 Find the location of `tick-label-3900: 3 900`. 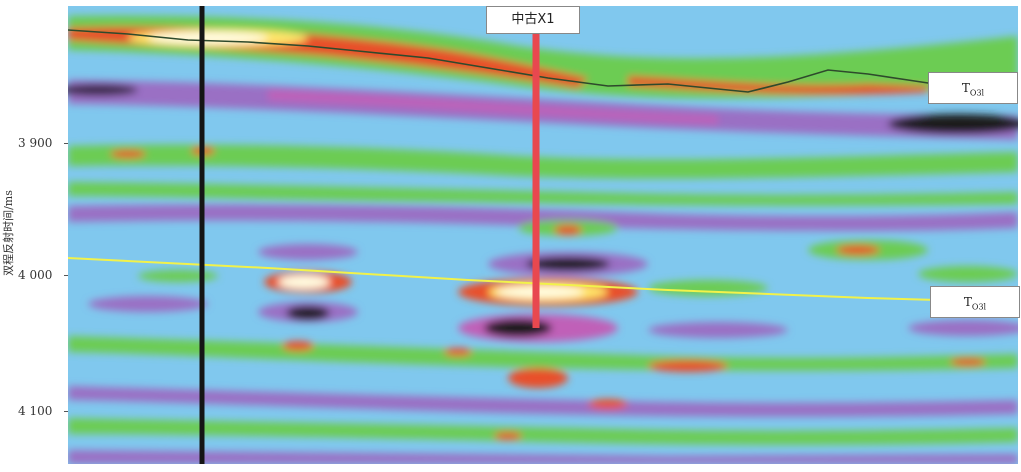

tick-label-3900: 3 900 is located at coordinates (35, 143).